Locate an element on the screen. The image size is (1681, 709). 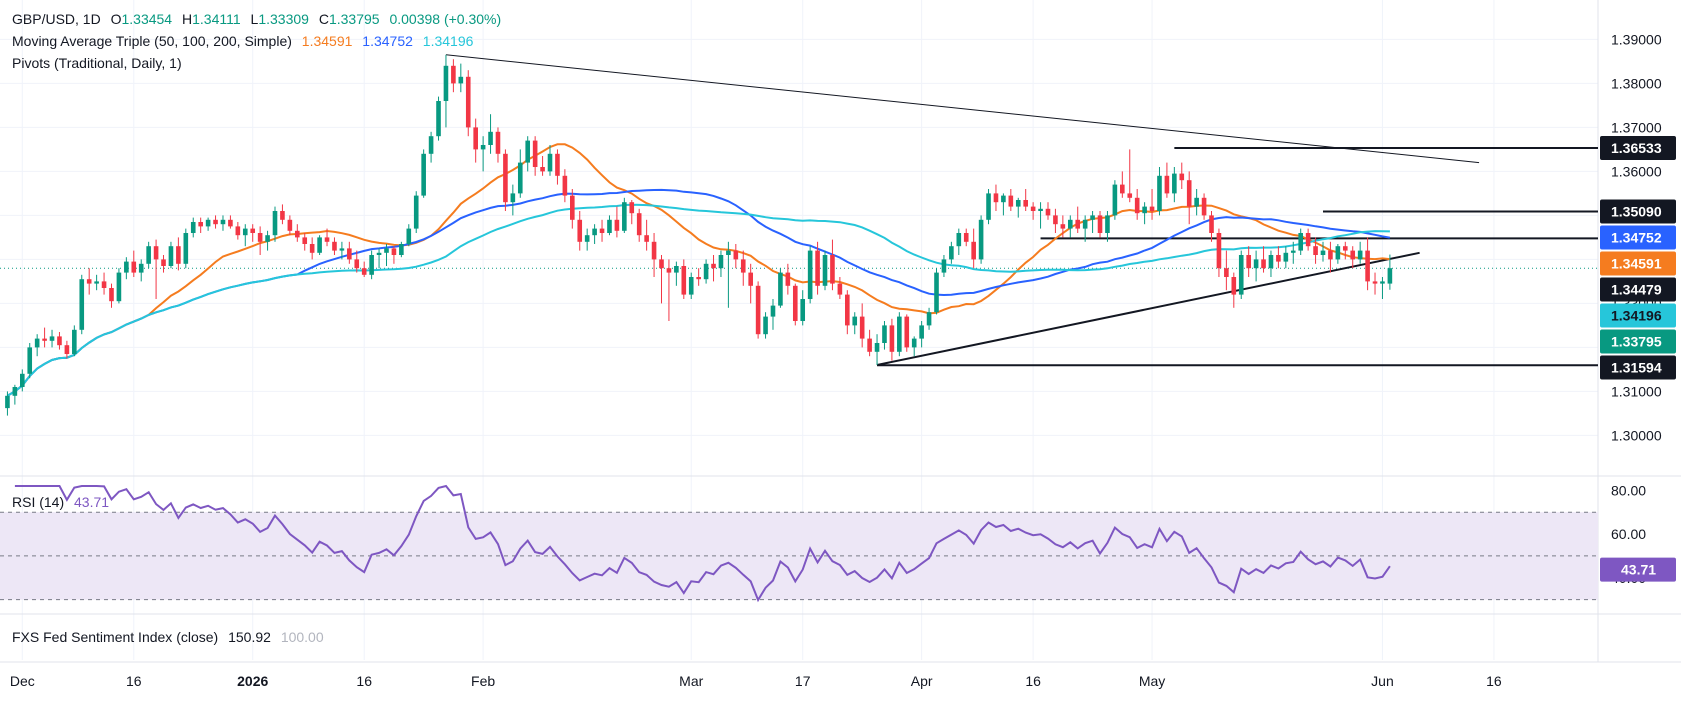
label-ma50-bg is located at coordinates (1638, 263).